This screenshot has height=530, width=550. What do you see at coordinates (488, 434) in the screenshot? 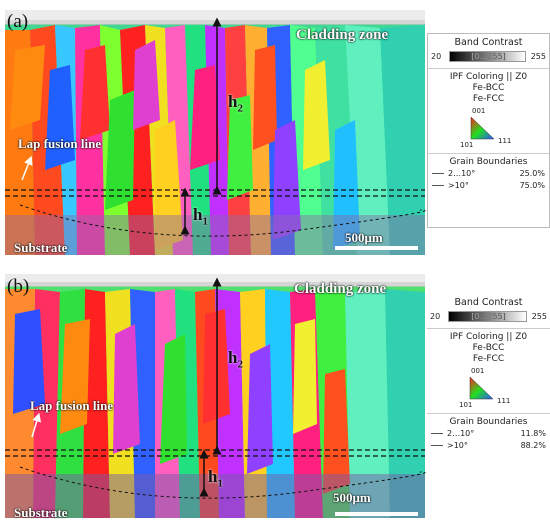
I see `gb-row-low: 2…10° 11.8%` at bounding box center [488, 434].